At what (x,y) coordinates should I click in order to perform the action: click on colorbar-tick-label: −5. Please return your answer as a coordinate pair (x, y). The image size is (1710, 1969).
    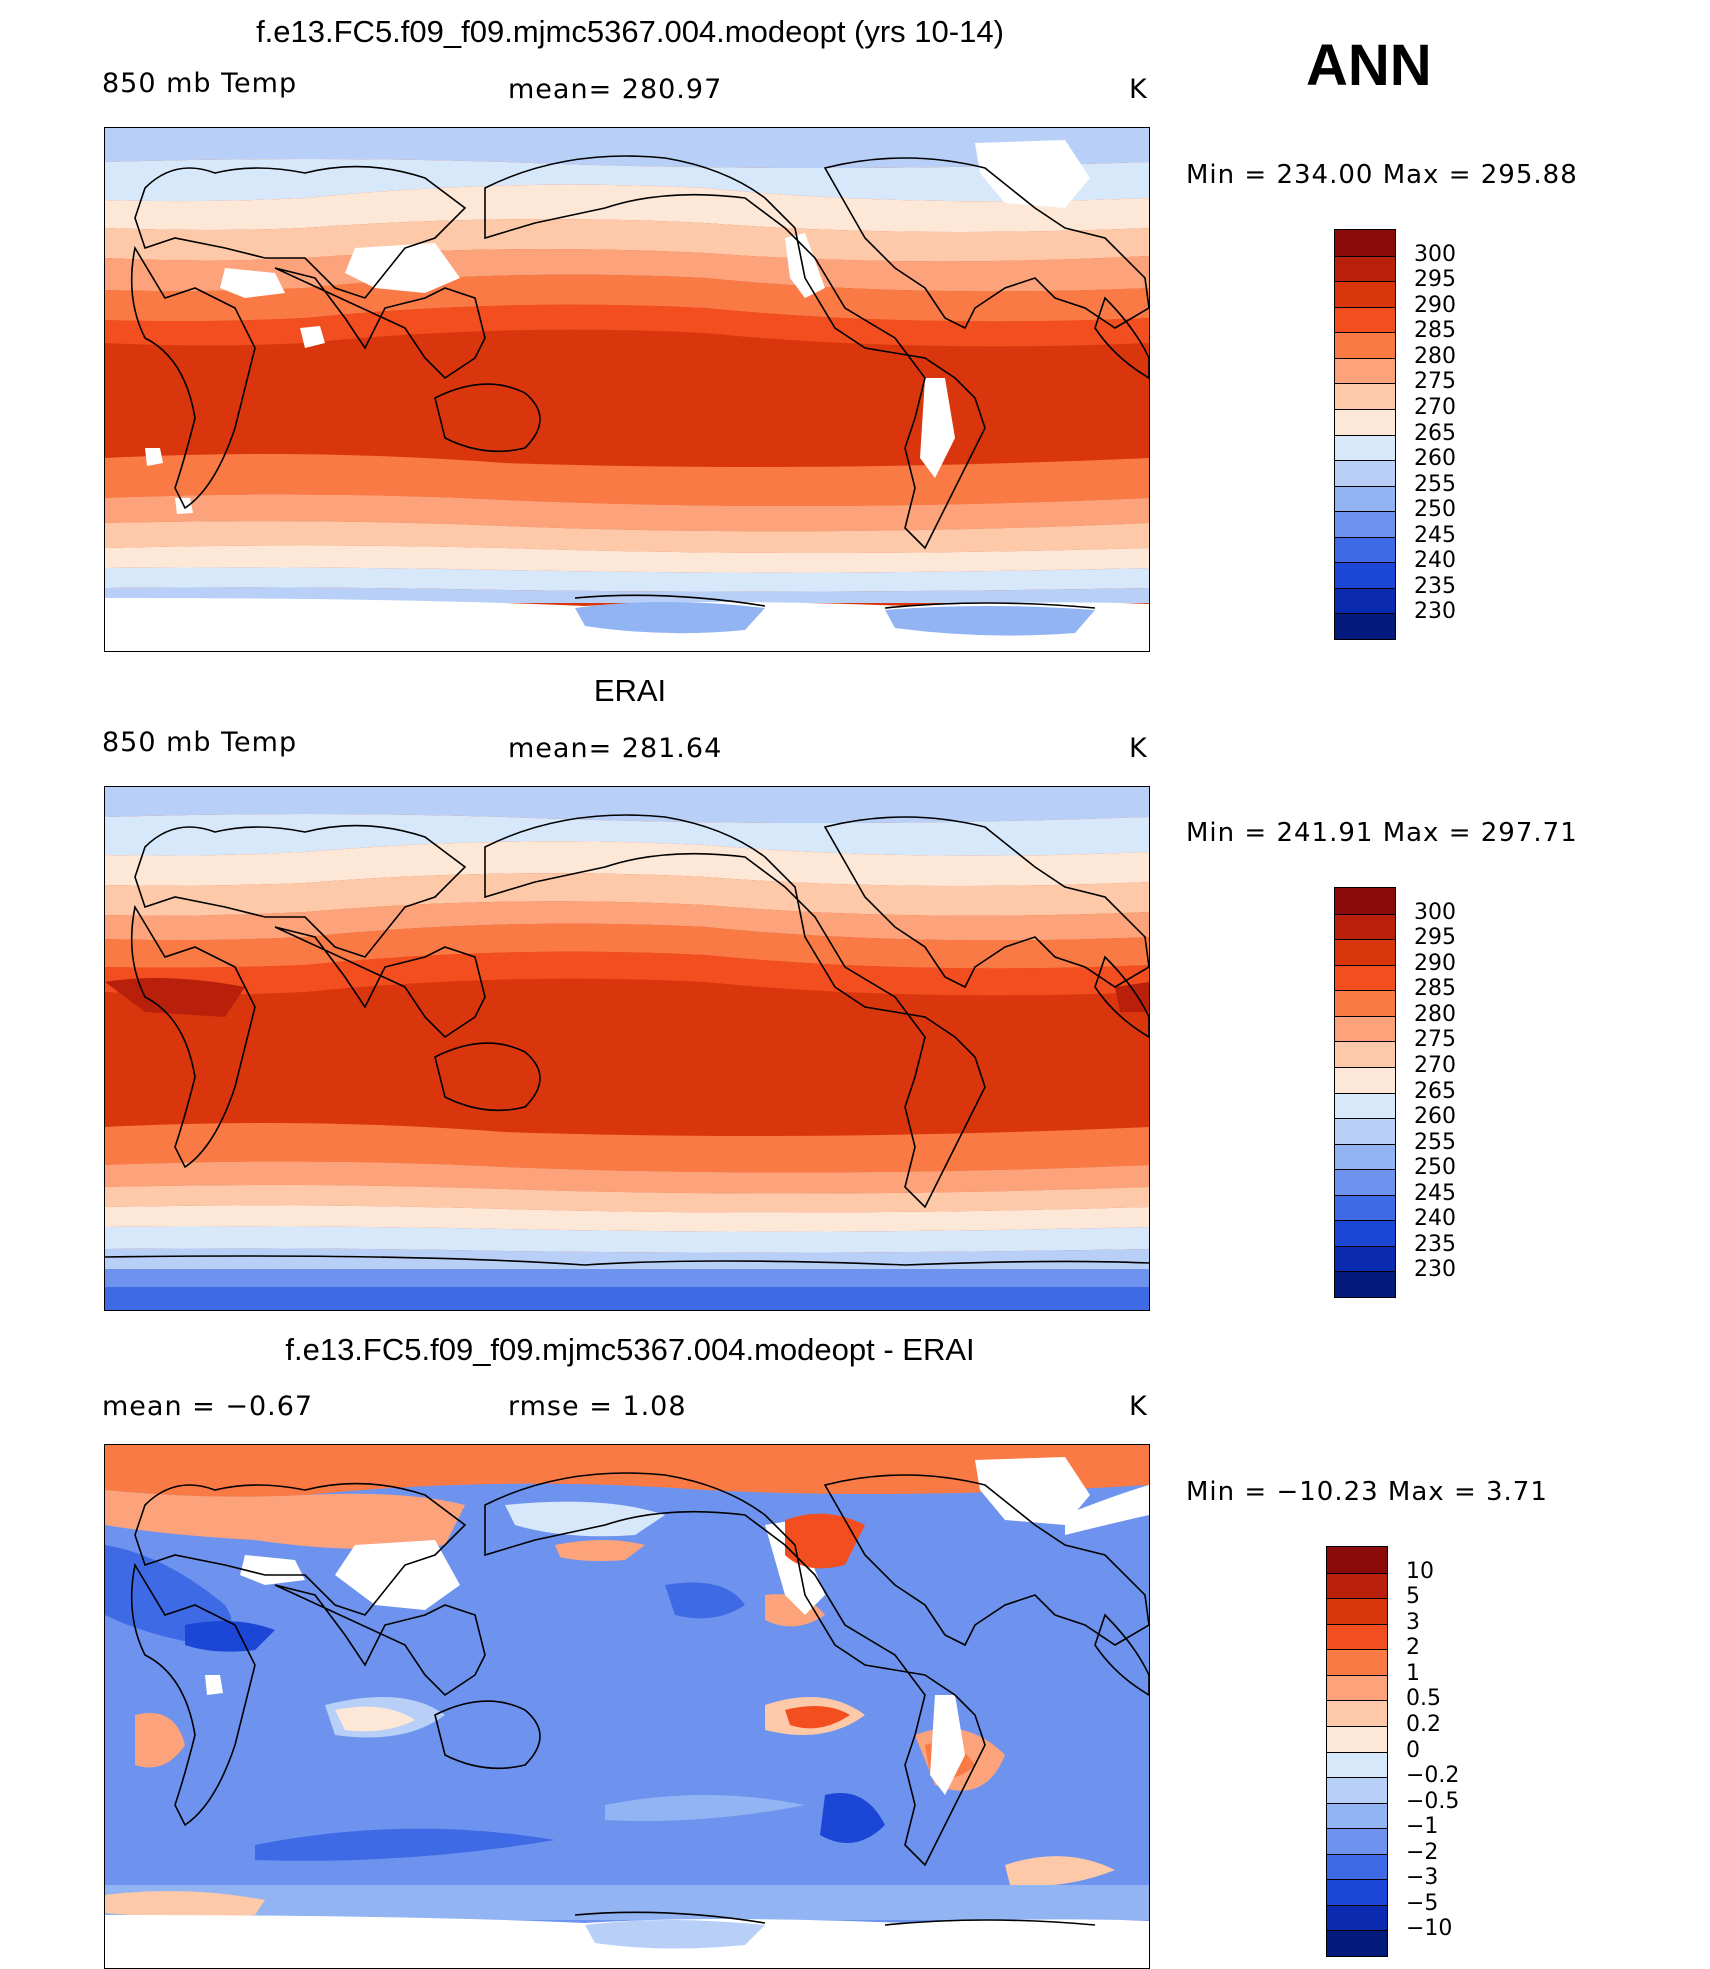
    Looking at the image, I should click on (1422, 1903).